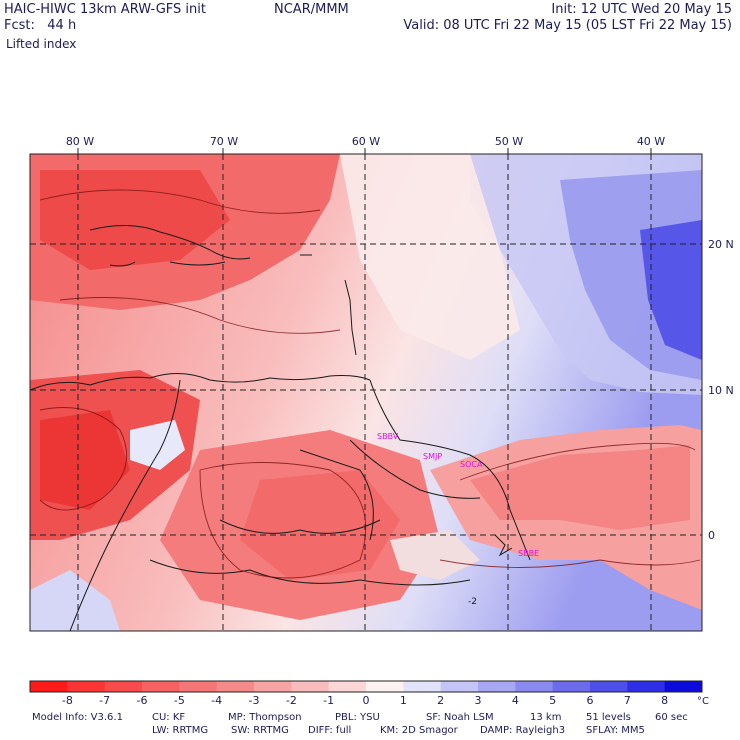  What do you see at coordinates (105, 9) in the screenshot?
I see `model-title: HAIC-HIWC 13km ARW-GFS init` at bounding box center [105, 9].